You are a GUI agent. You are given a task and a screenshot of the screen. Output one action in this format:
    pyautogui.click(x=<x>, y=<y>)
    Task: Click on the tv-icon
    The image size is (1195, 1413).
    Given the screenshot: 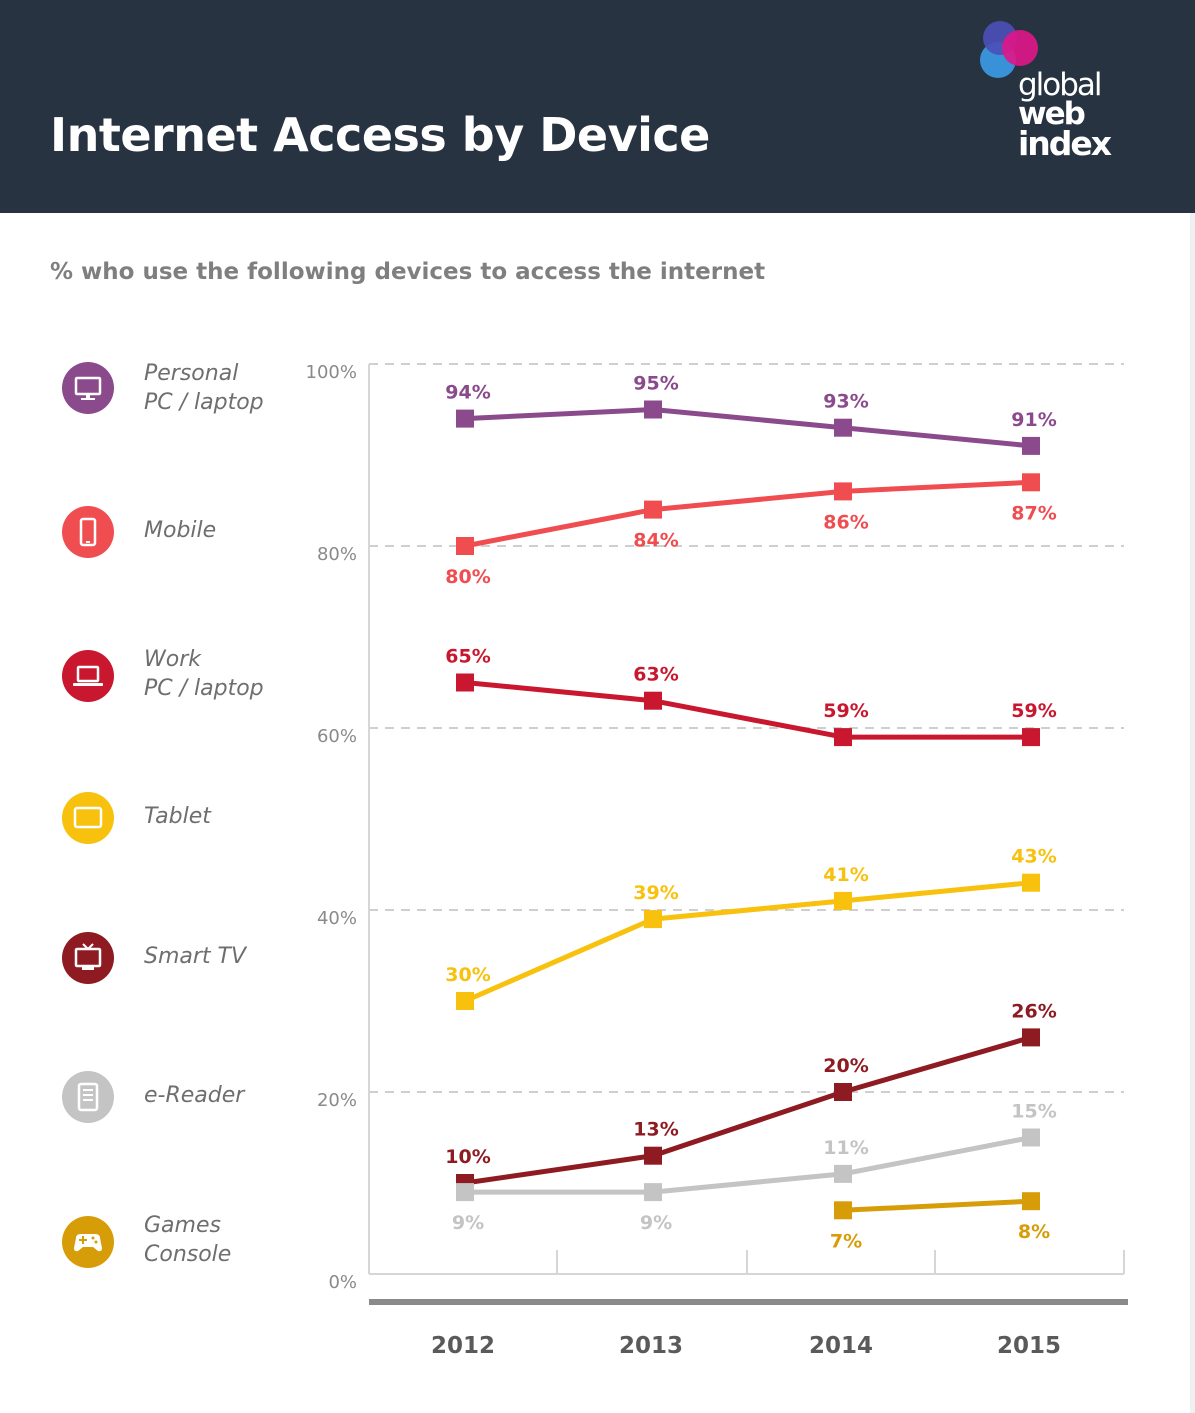 What is the action you would take?
    pyautogui.click(x=88, y=958)
    